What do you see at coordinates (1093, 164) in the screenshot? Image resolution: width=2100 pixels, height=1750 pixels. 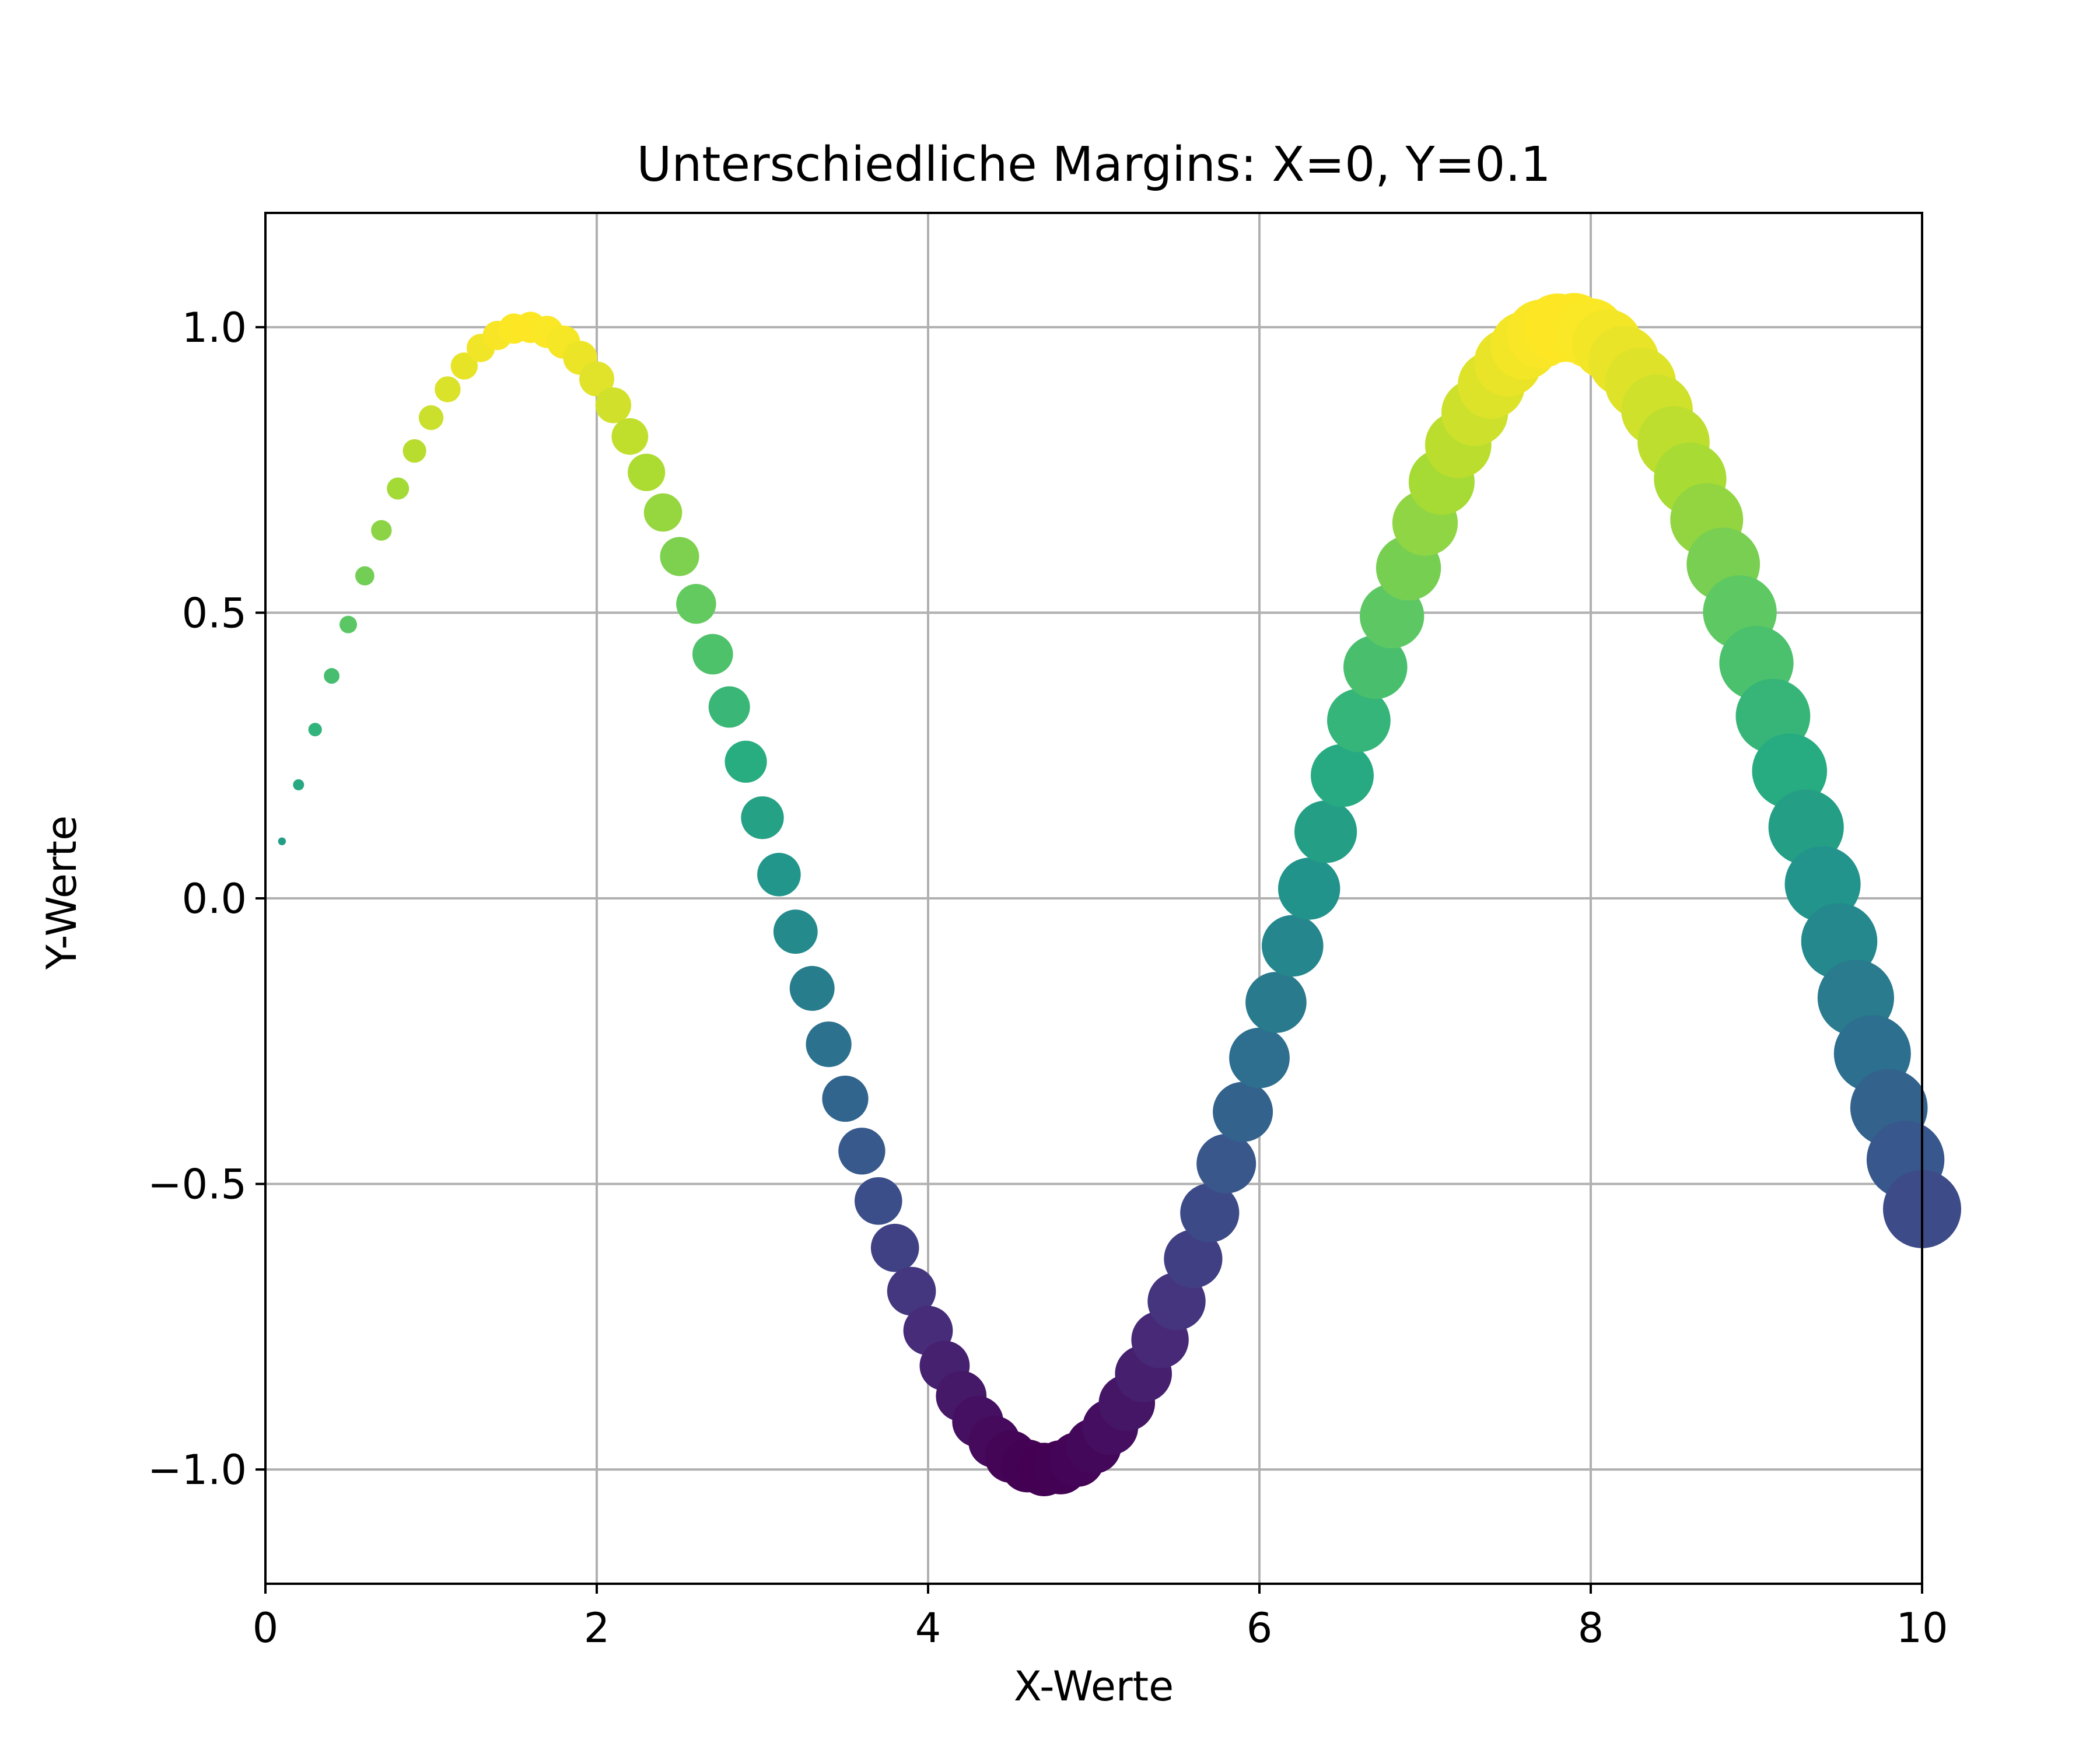 I see `chart-title: Unterschiedliche Margins: X=0, Y=0.1` at bounding box center [1093, 164].